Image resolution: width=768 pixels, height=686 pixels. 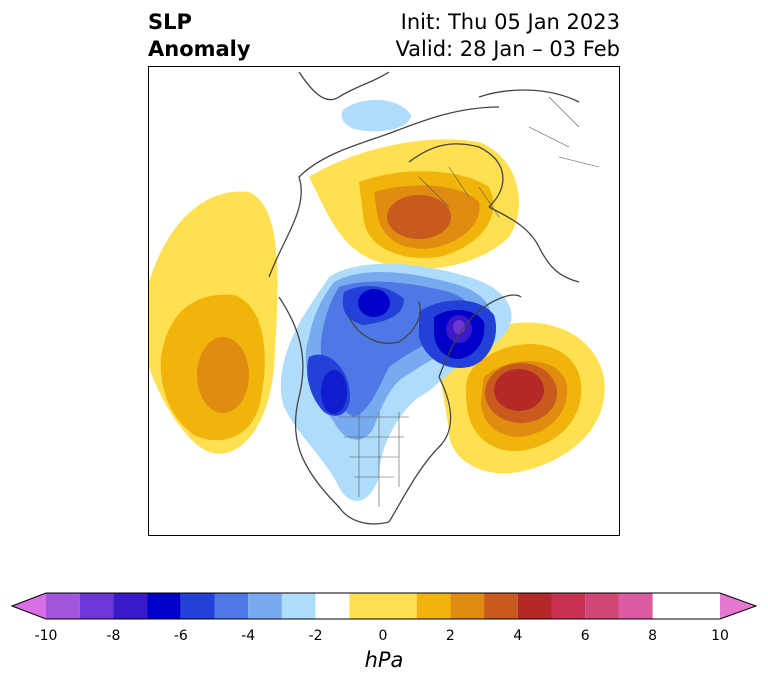 I want to click on colorbar-tick-label: -10, so click(x=46, y=636).